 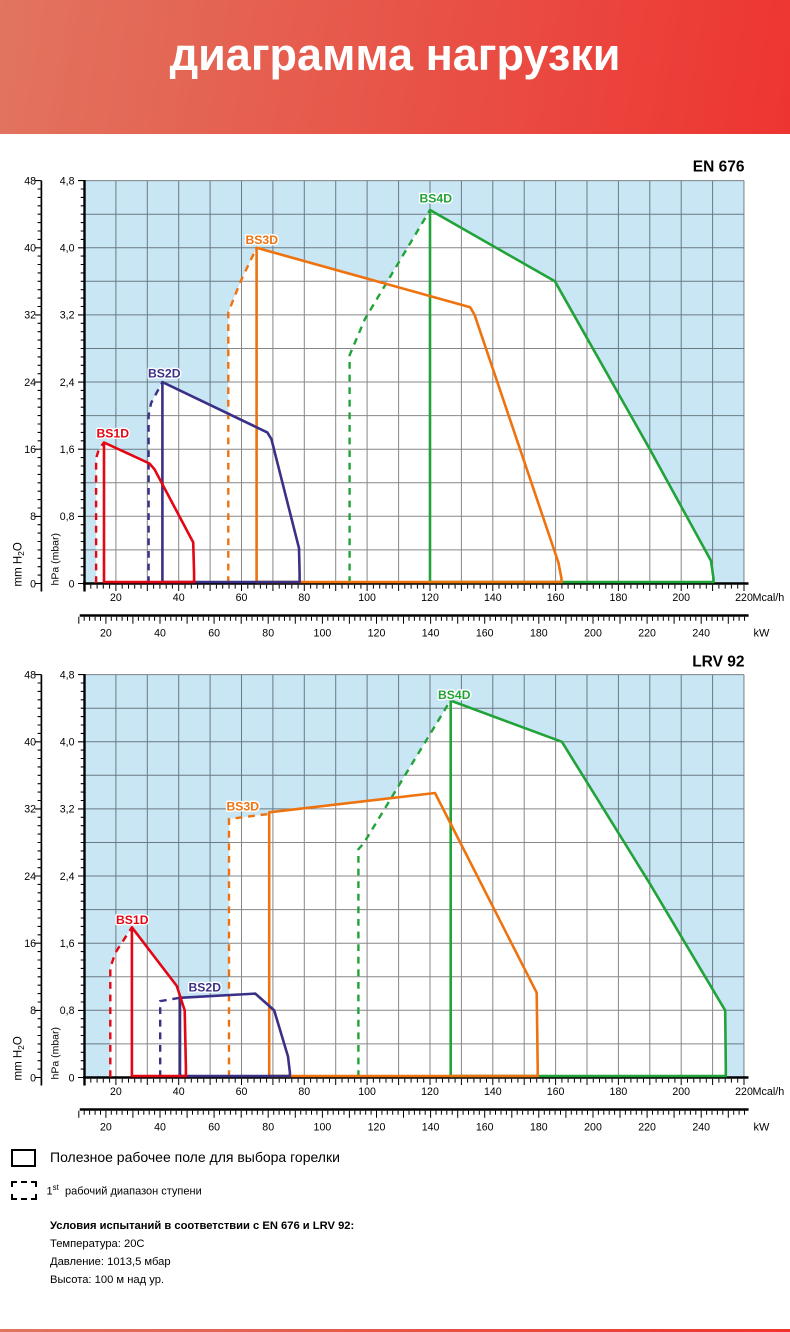 What do you see at coordinates (719, 167) in the screenshot?
I see `svg-text: EN 676` at bounding box center [719, 167].